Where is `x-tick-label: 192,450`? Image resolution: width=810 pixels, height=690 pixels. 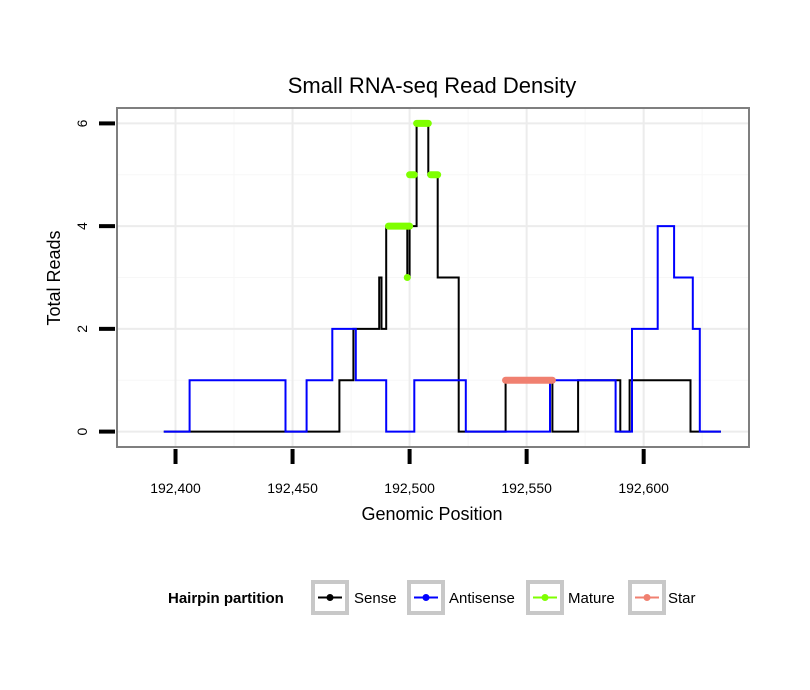
x-tick-label: 192,450 is located at coordinates (292, 488).